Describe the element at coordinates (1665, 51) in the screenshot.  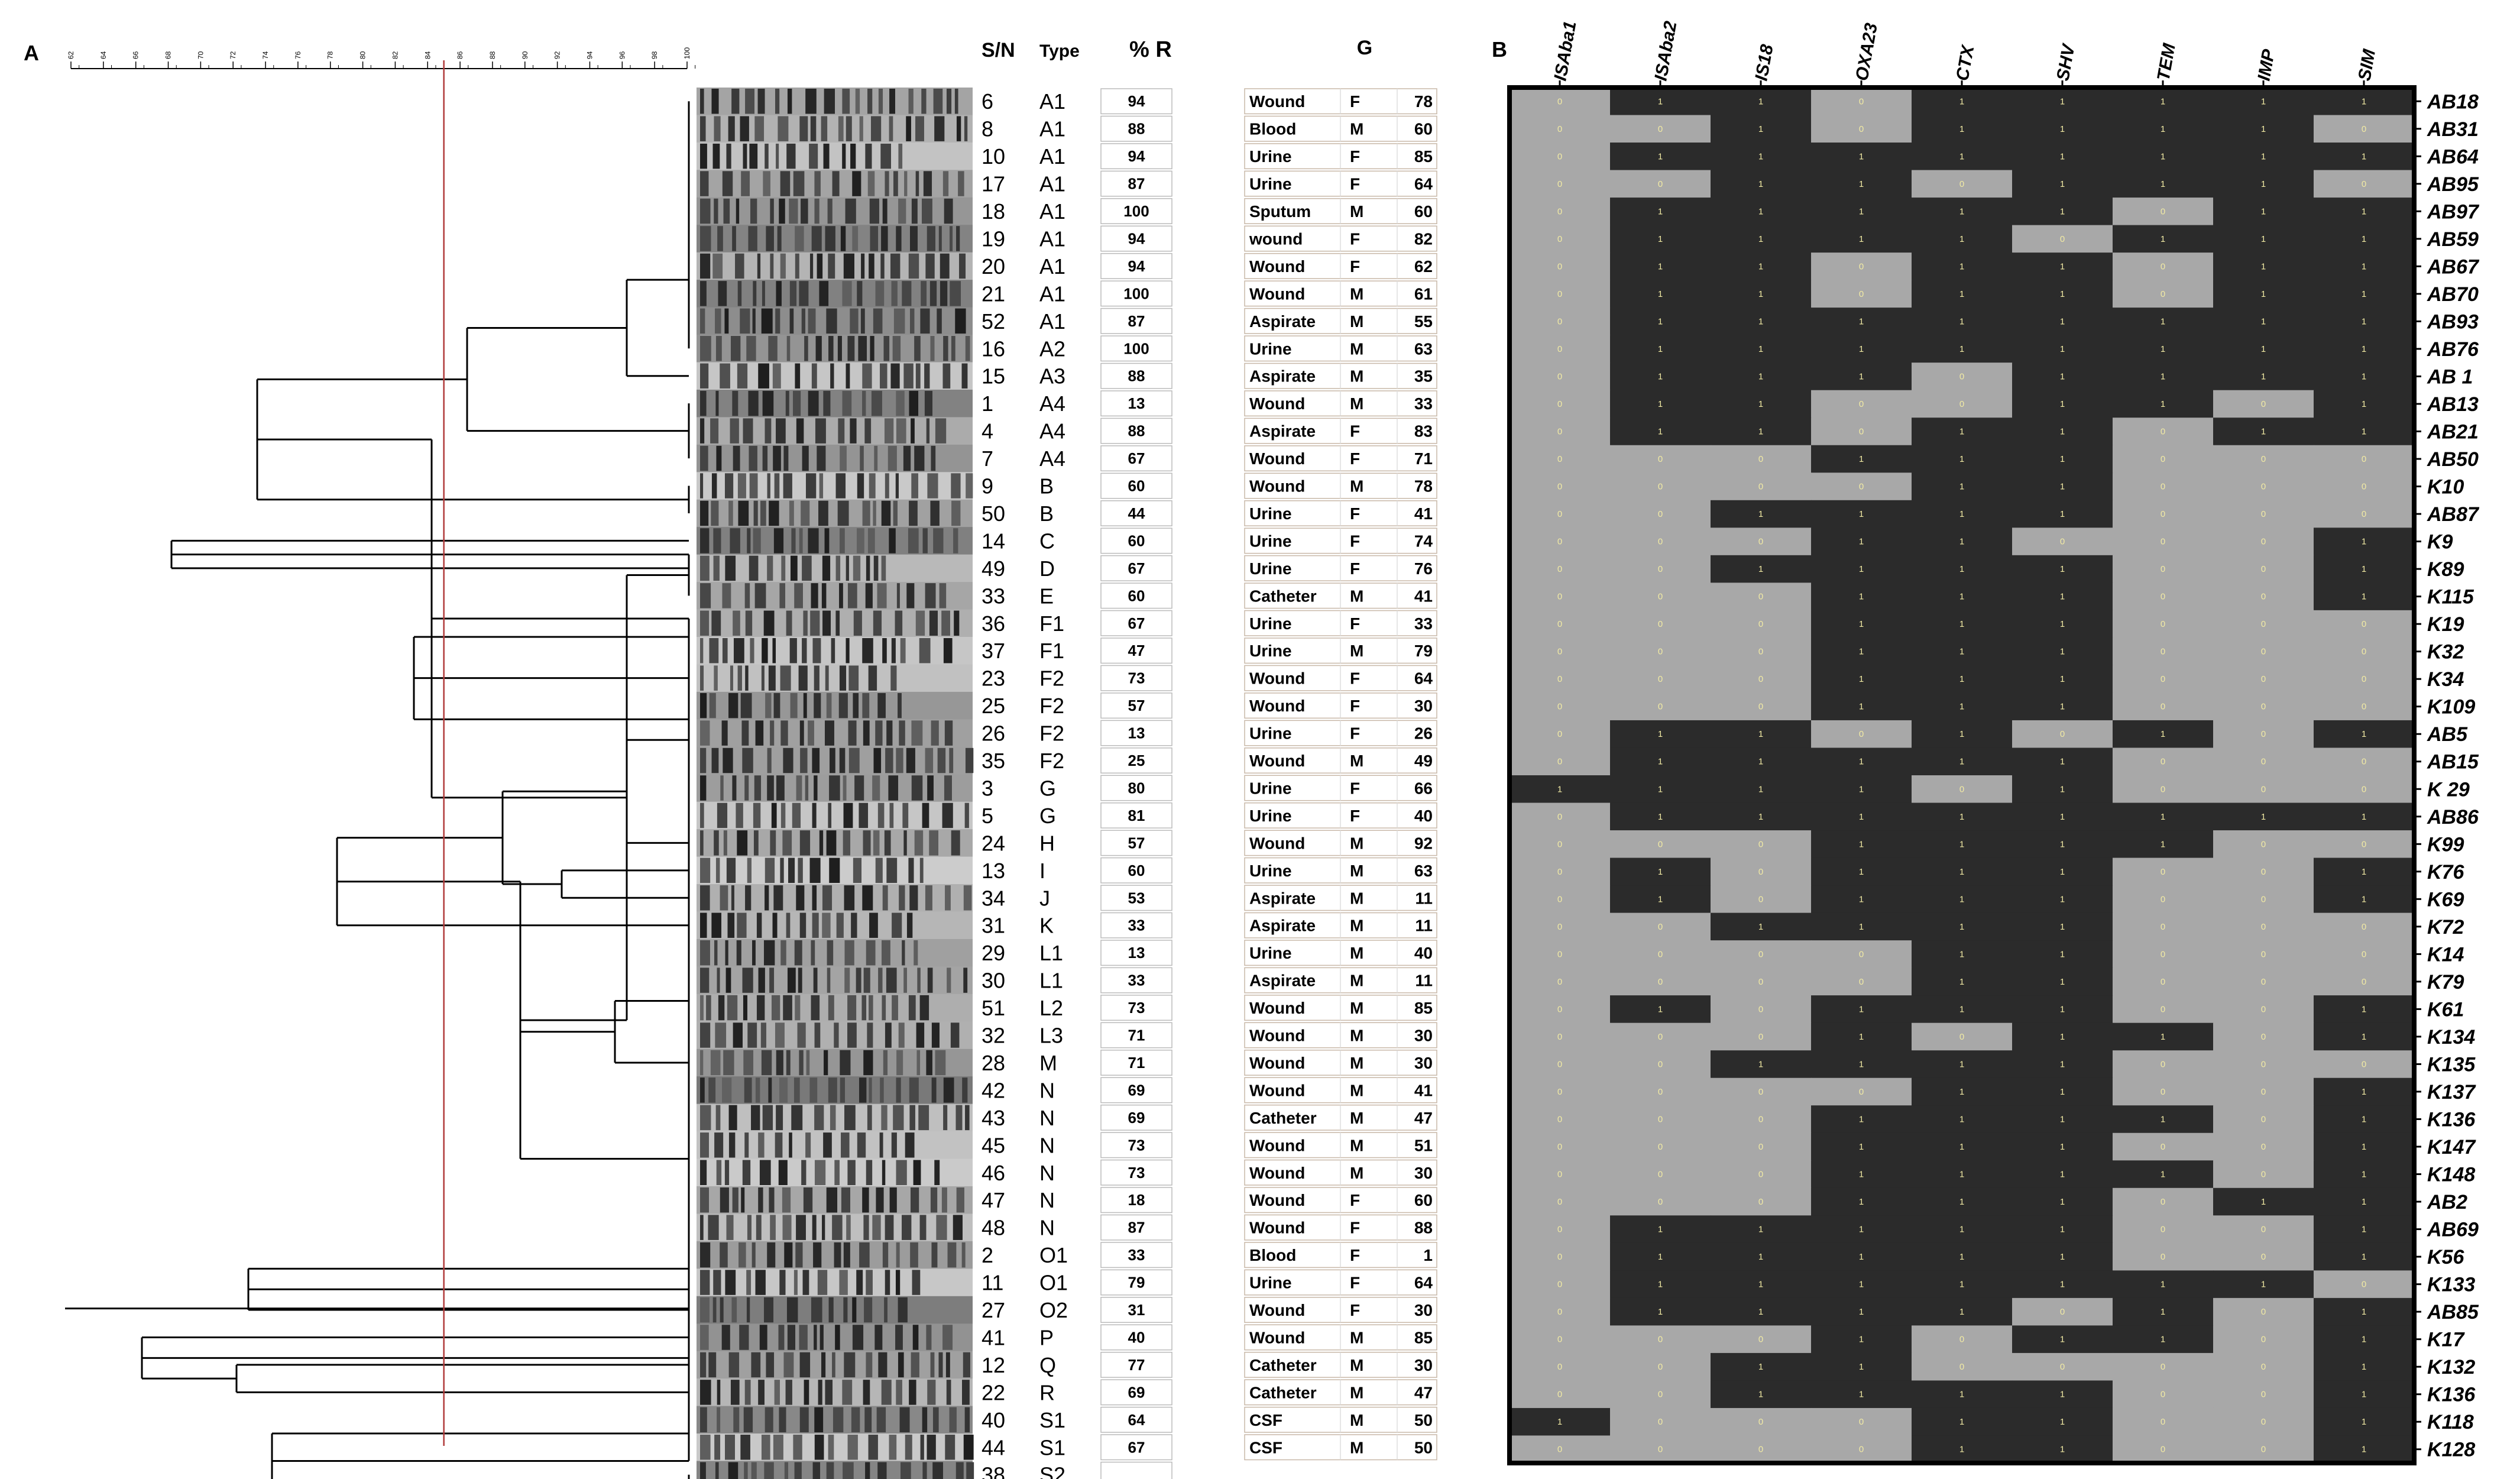
I see `gene-label: ISAba2` at that location.